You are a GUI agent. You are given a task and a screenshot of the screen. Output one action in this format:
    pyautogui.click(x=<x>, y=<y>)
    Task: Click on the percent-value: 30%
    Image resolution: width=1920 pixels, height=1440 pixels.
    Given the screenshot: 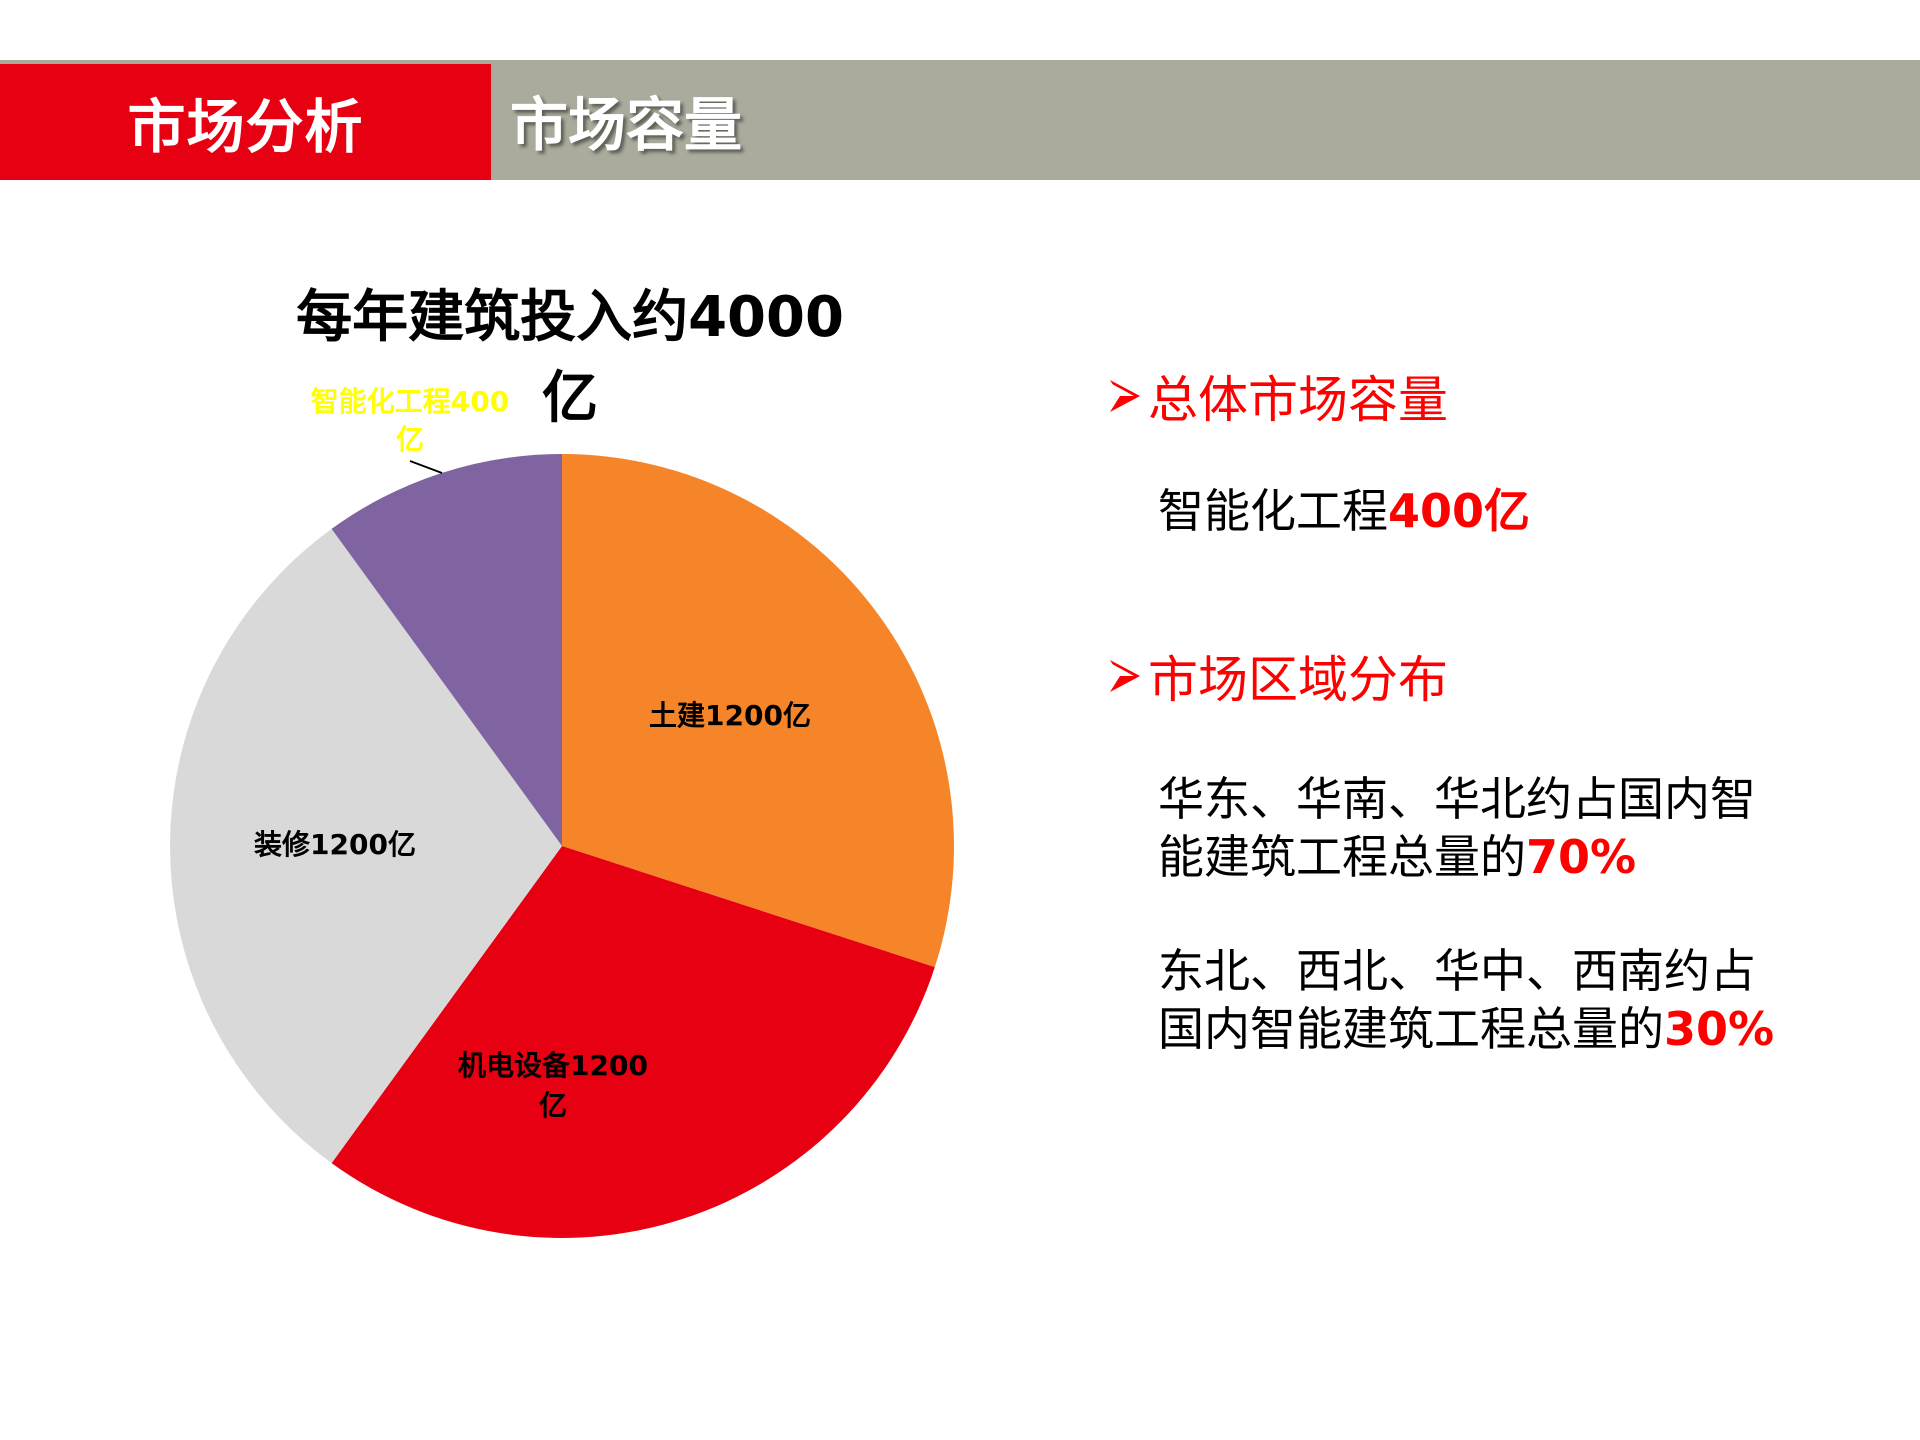 What is the action you would take?
    pyautogui.click(x=1719, y=1029)
    